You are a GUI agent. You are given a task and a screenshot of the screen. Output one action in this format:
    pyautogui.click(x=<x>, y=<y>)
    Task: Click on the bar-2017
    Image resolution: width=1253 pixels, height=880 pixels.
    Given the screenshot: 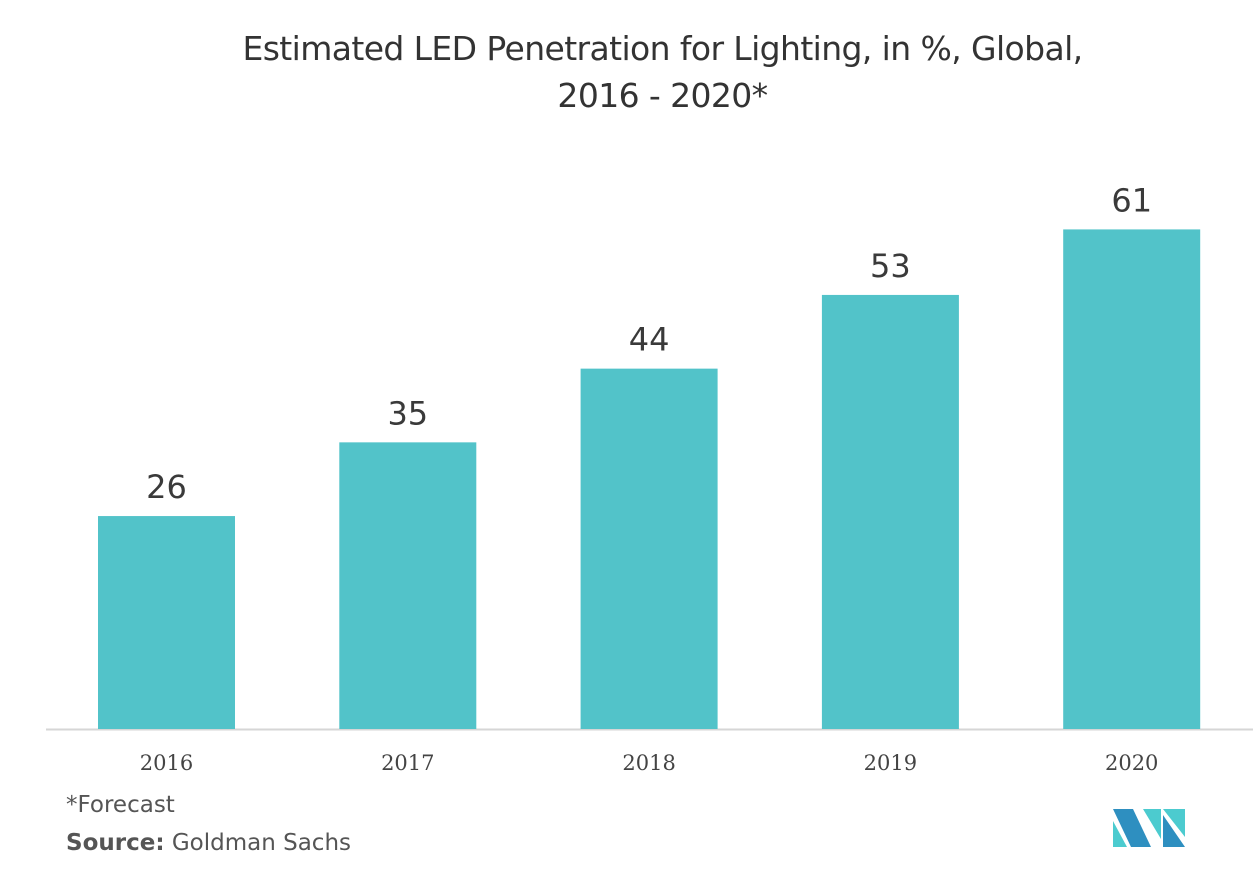 What is the action you would take?
    pyautogui.click(x=408, y=585)
    